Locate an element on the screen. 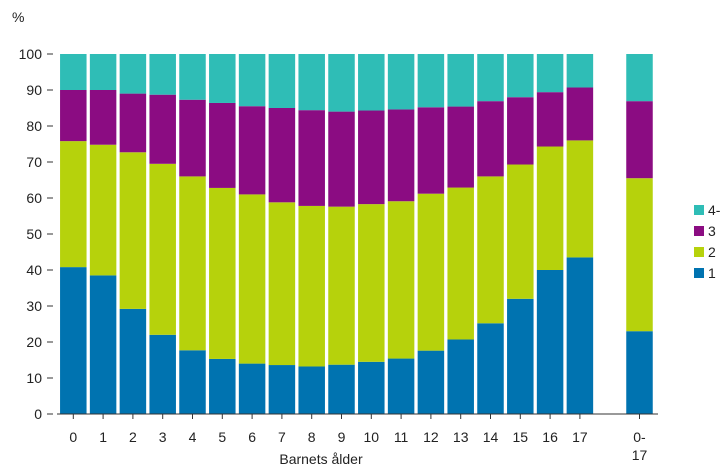 The width and height of the screenshot is (728, 475). x-tick-label: 15 is located at coordinates (521, 437).